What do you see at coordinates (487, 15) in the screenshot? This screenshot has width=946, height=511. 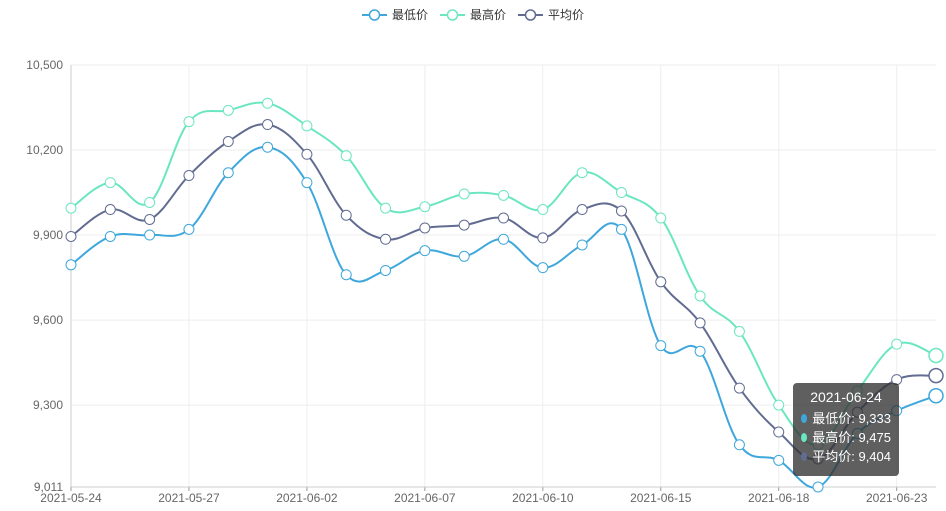 I see `legend-label: 最高价` at bounding box center [487, 15].